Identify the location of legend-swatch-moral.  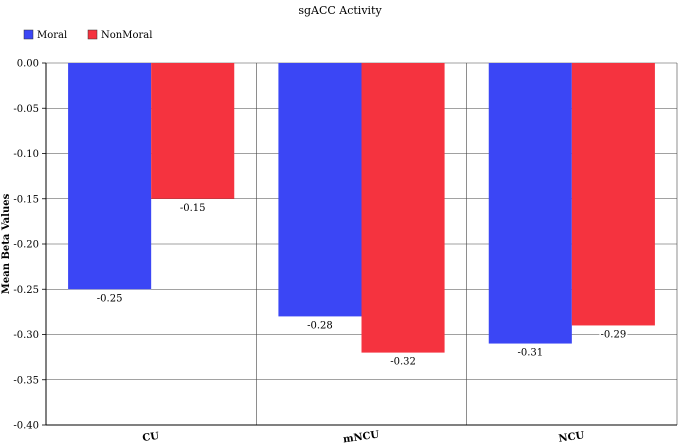
(28, 34).